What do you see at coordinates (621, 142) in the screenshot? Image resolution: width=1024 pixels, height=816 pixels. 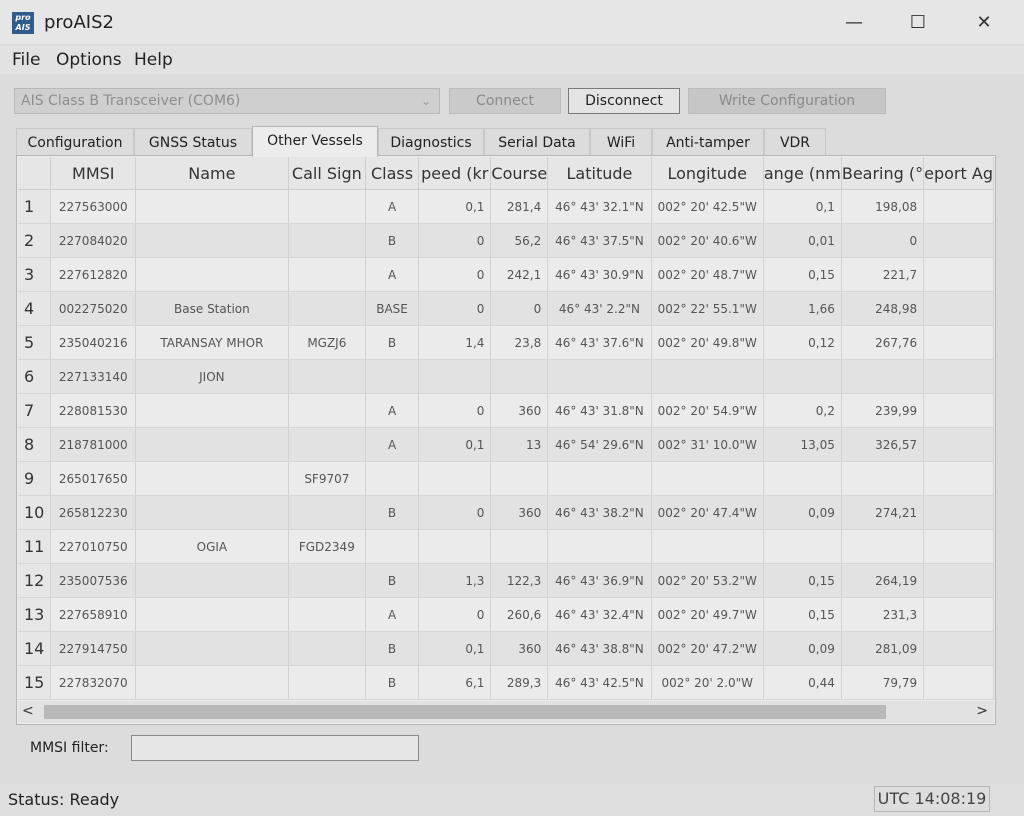 I see `tab-wifi: WiFi` at bounding box center [621, 142].